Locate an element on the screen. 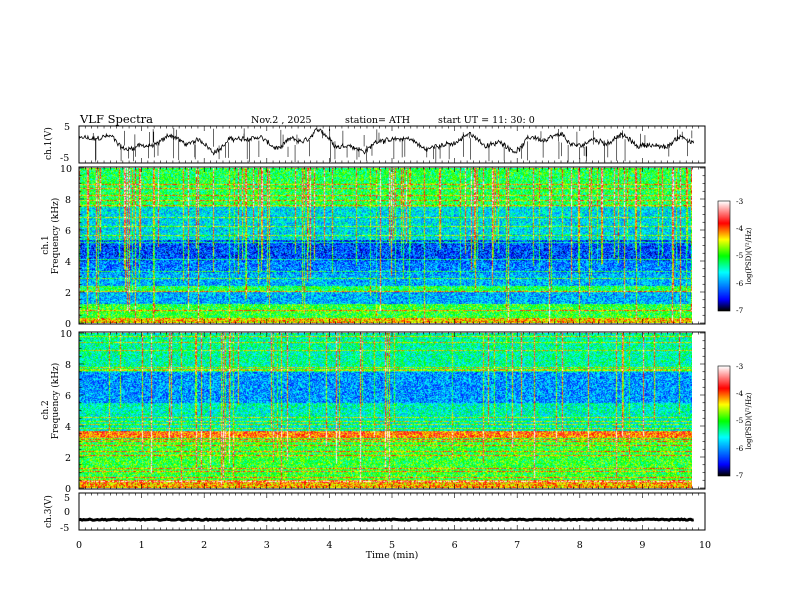 The width and height of the screenshot is (792, 612). ch1-waveform-line is located at coordinates (386, 142).